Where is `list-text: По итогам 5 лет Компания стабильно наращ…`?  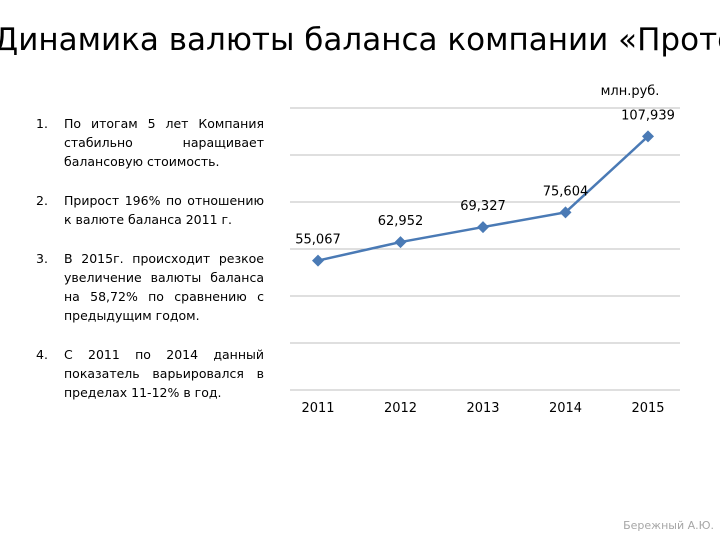 list-text: По итогам 5 лет Компания стабильно наращ… is located at coordinates (164, 142).